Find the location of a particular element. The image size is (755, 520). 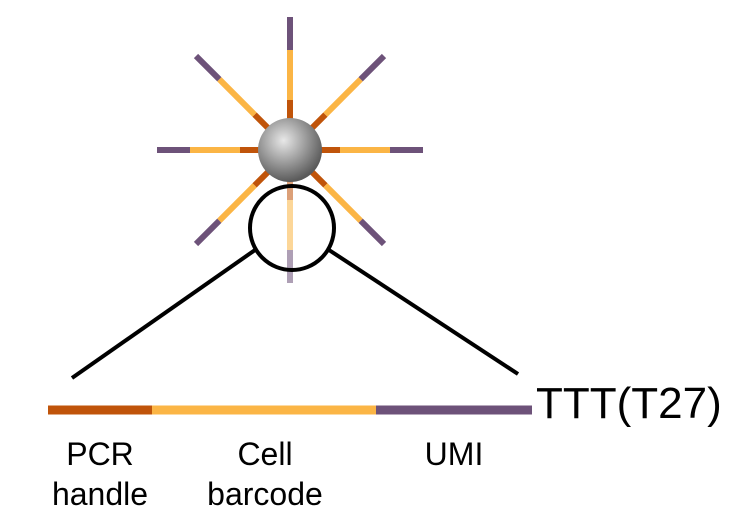

strand-5-cell-barcode is located at coordinates (237, 203).